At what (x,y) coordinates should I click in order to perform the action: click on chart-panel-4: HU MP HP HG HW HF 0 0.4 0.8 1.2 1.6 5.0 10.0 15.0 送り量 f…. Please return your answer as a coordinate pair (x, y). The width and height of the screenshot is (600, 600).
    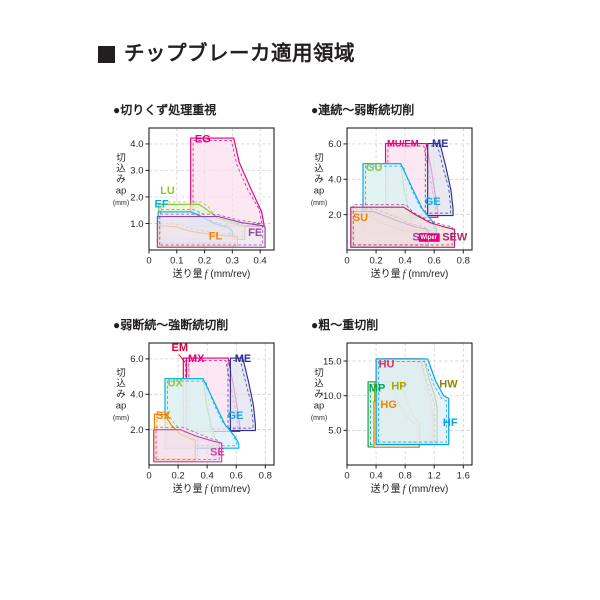
    Looking at the image, I should click on (398, 423).